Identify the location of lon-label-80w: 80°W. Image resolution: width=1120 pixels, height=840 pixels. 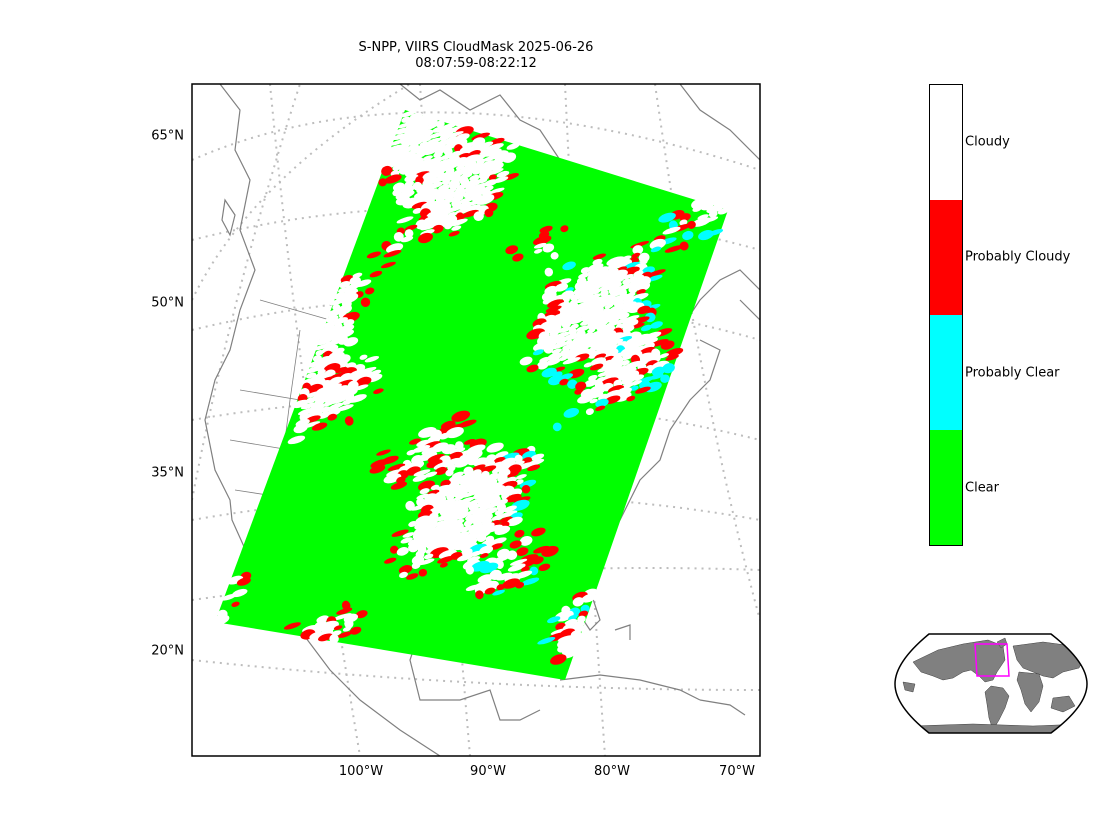
(612, 771).